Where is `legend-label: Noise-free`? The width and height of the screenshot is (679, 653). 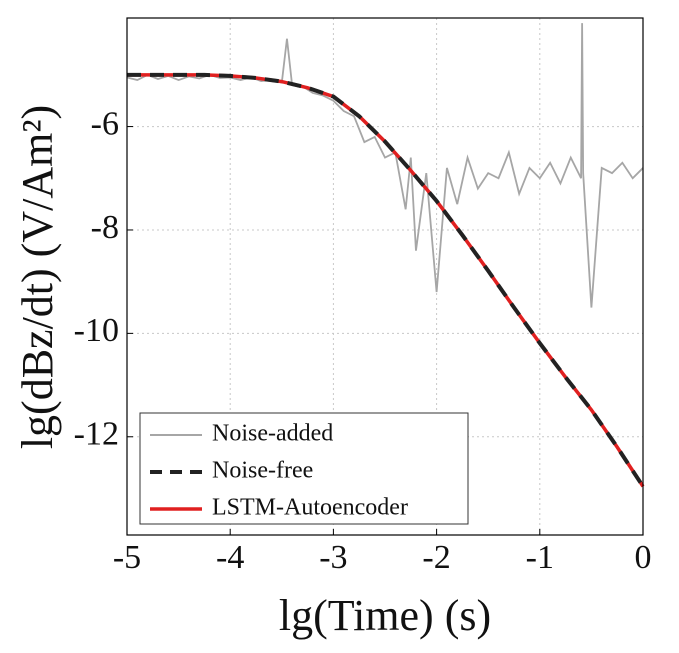 legend-label: Noise-free is located at coordinates (262, 471).